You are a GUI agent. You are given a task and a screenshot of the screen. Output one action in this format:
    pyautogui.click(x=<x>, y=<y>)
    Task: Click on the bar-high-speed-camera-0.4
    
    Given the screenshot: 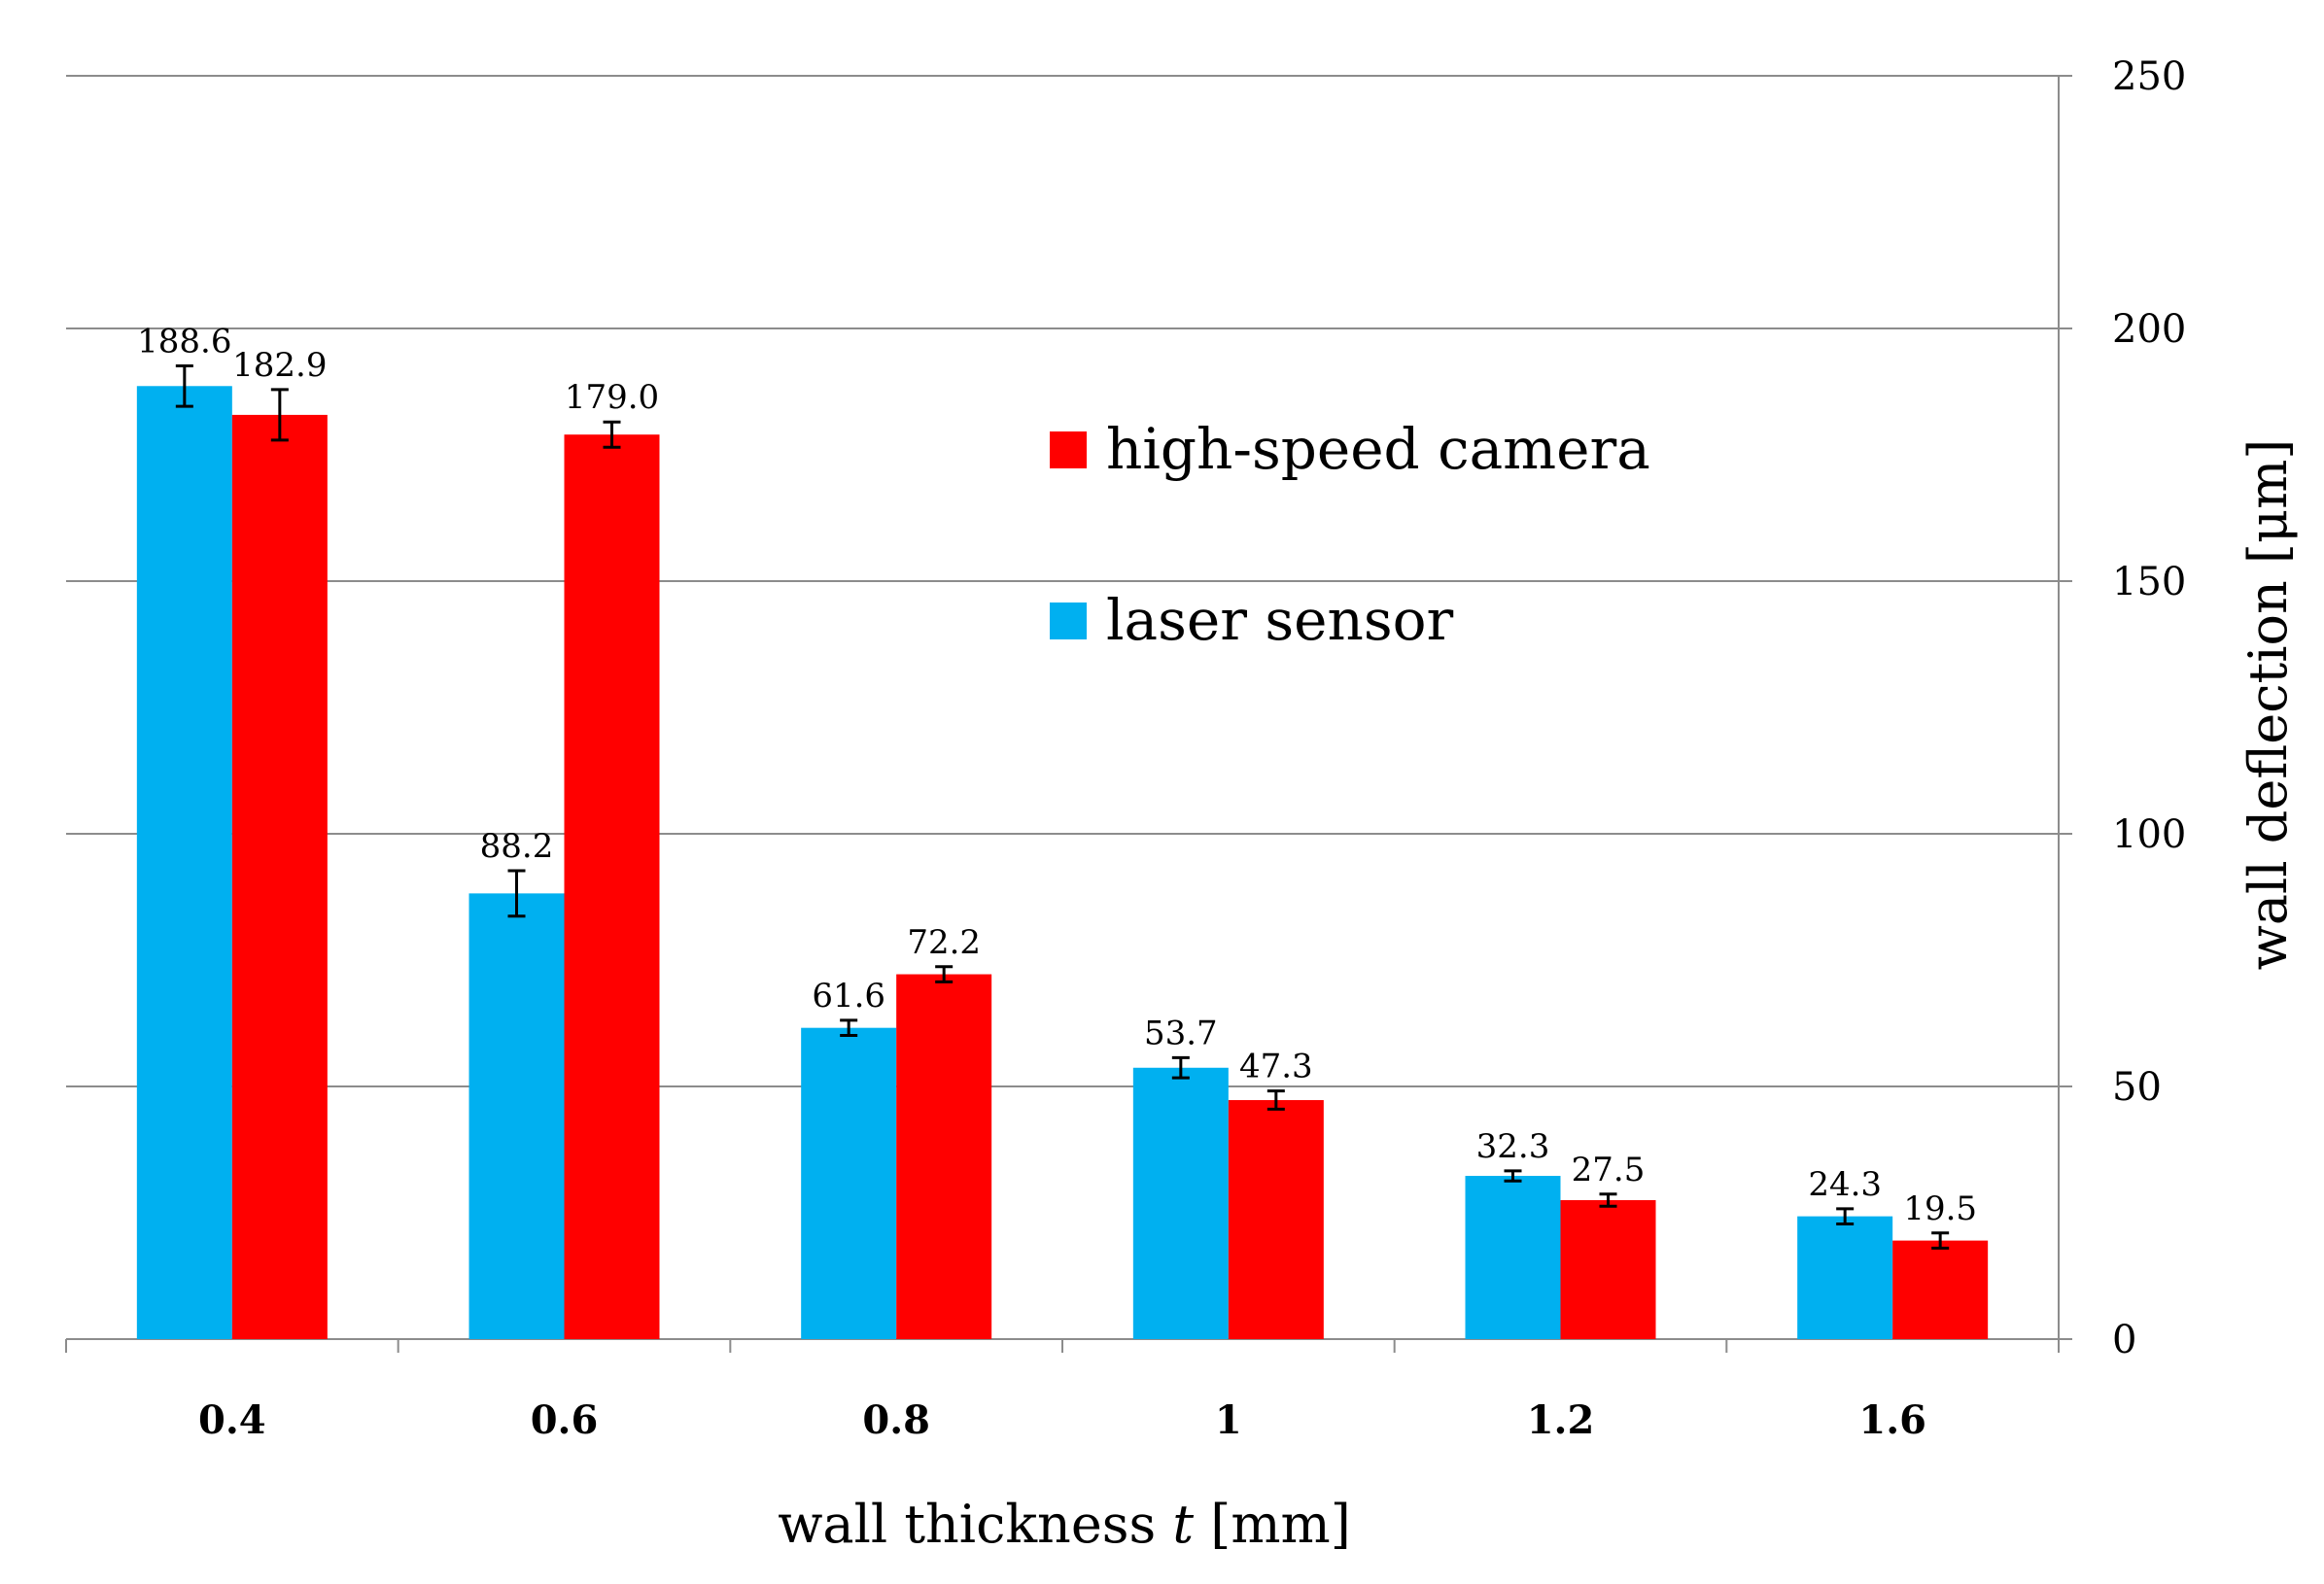 What is the action you would take?
    pyautogui.click(x=279, y=876)
    